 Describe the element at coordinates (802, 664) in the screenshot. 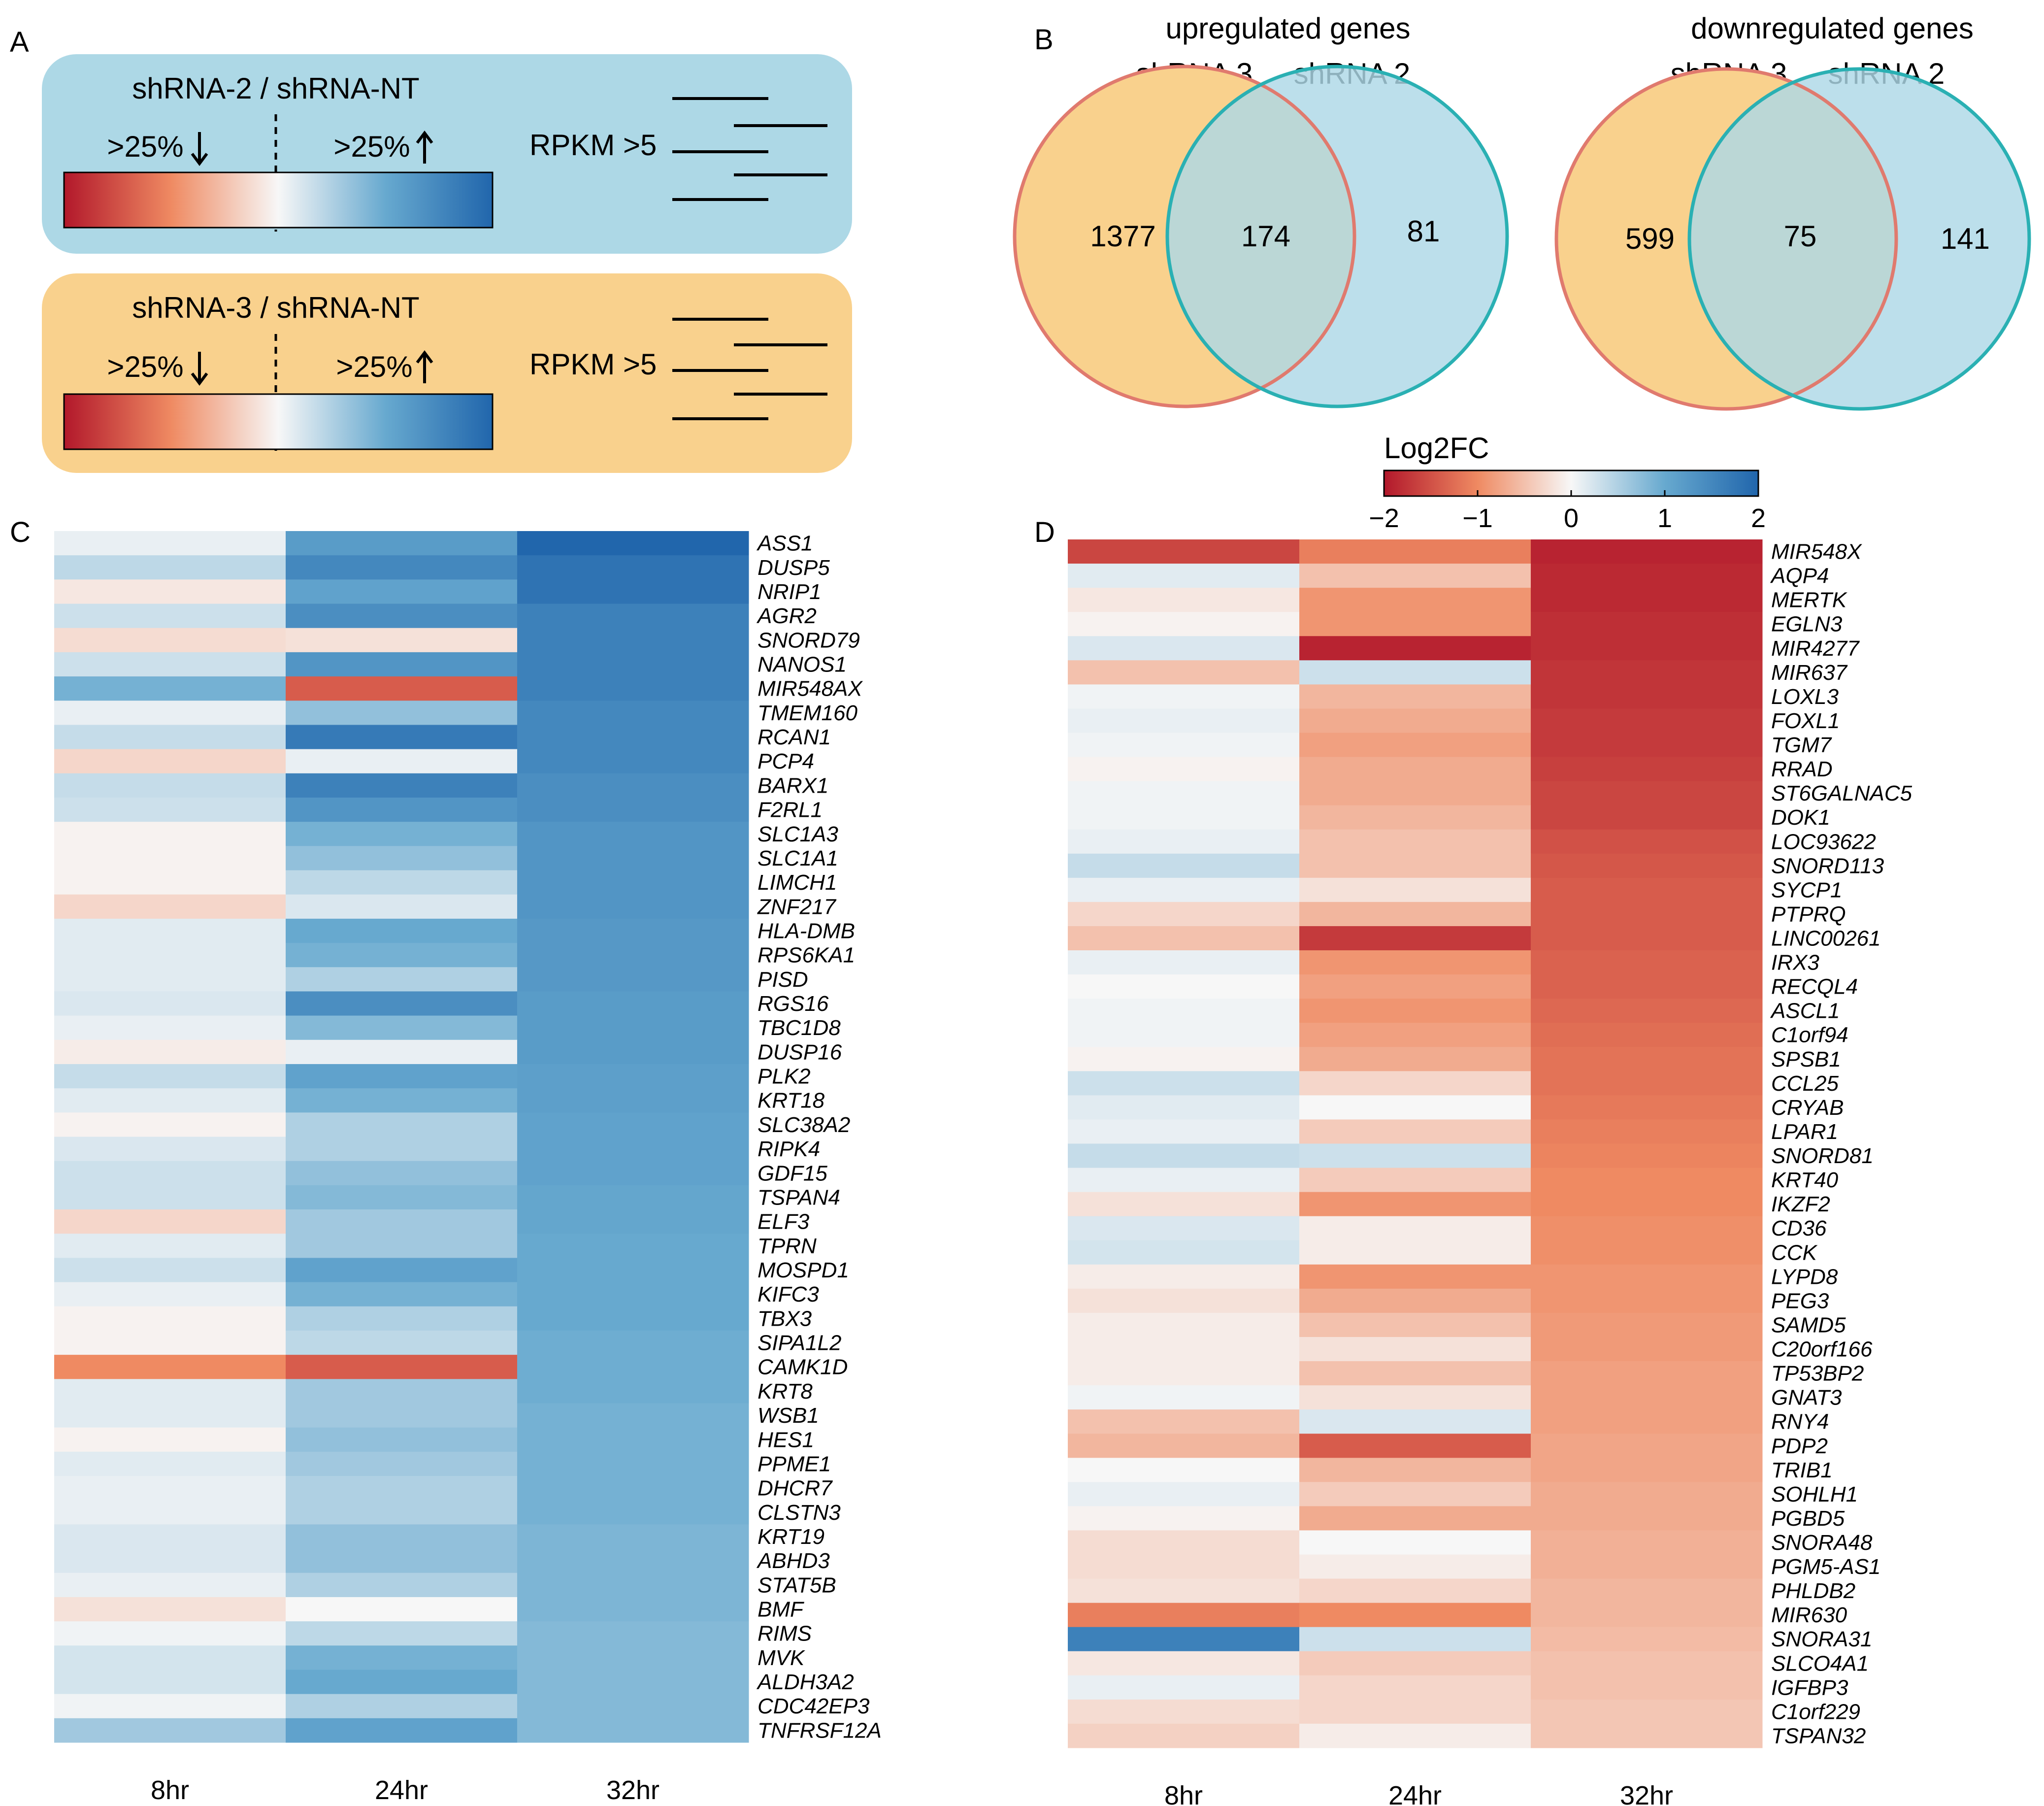

I see `gene-label: NANOS1` at that location.